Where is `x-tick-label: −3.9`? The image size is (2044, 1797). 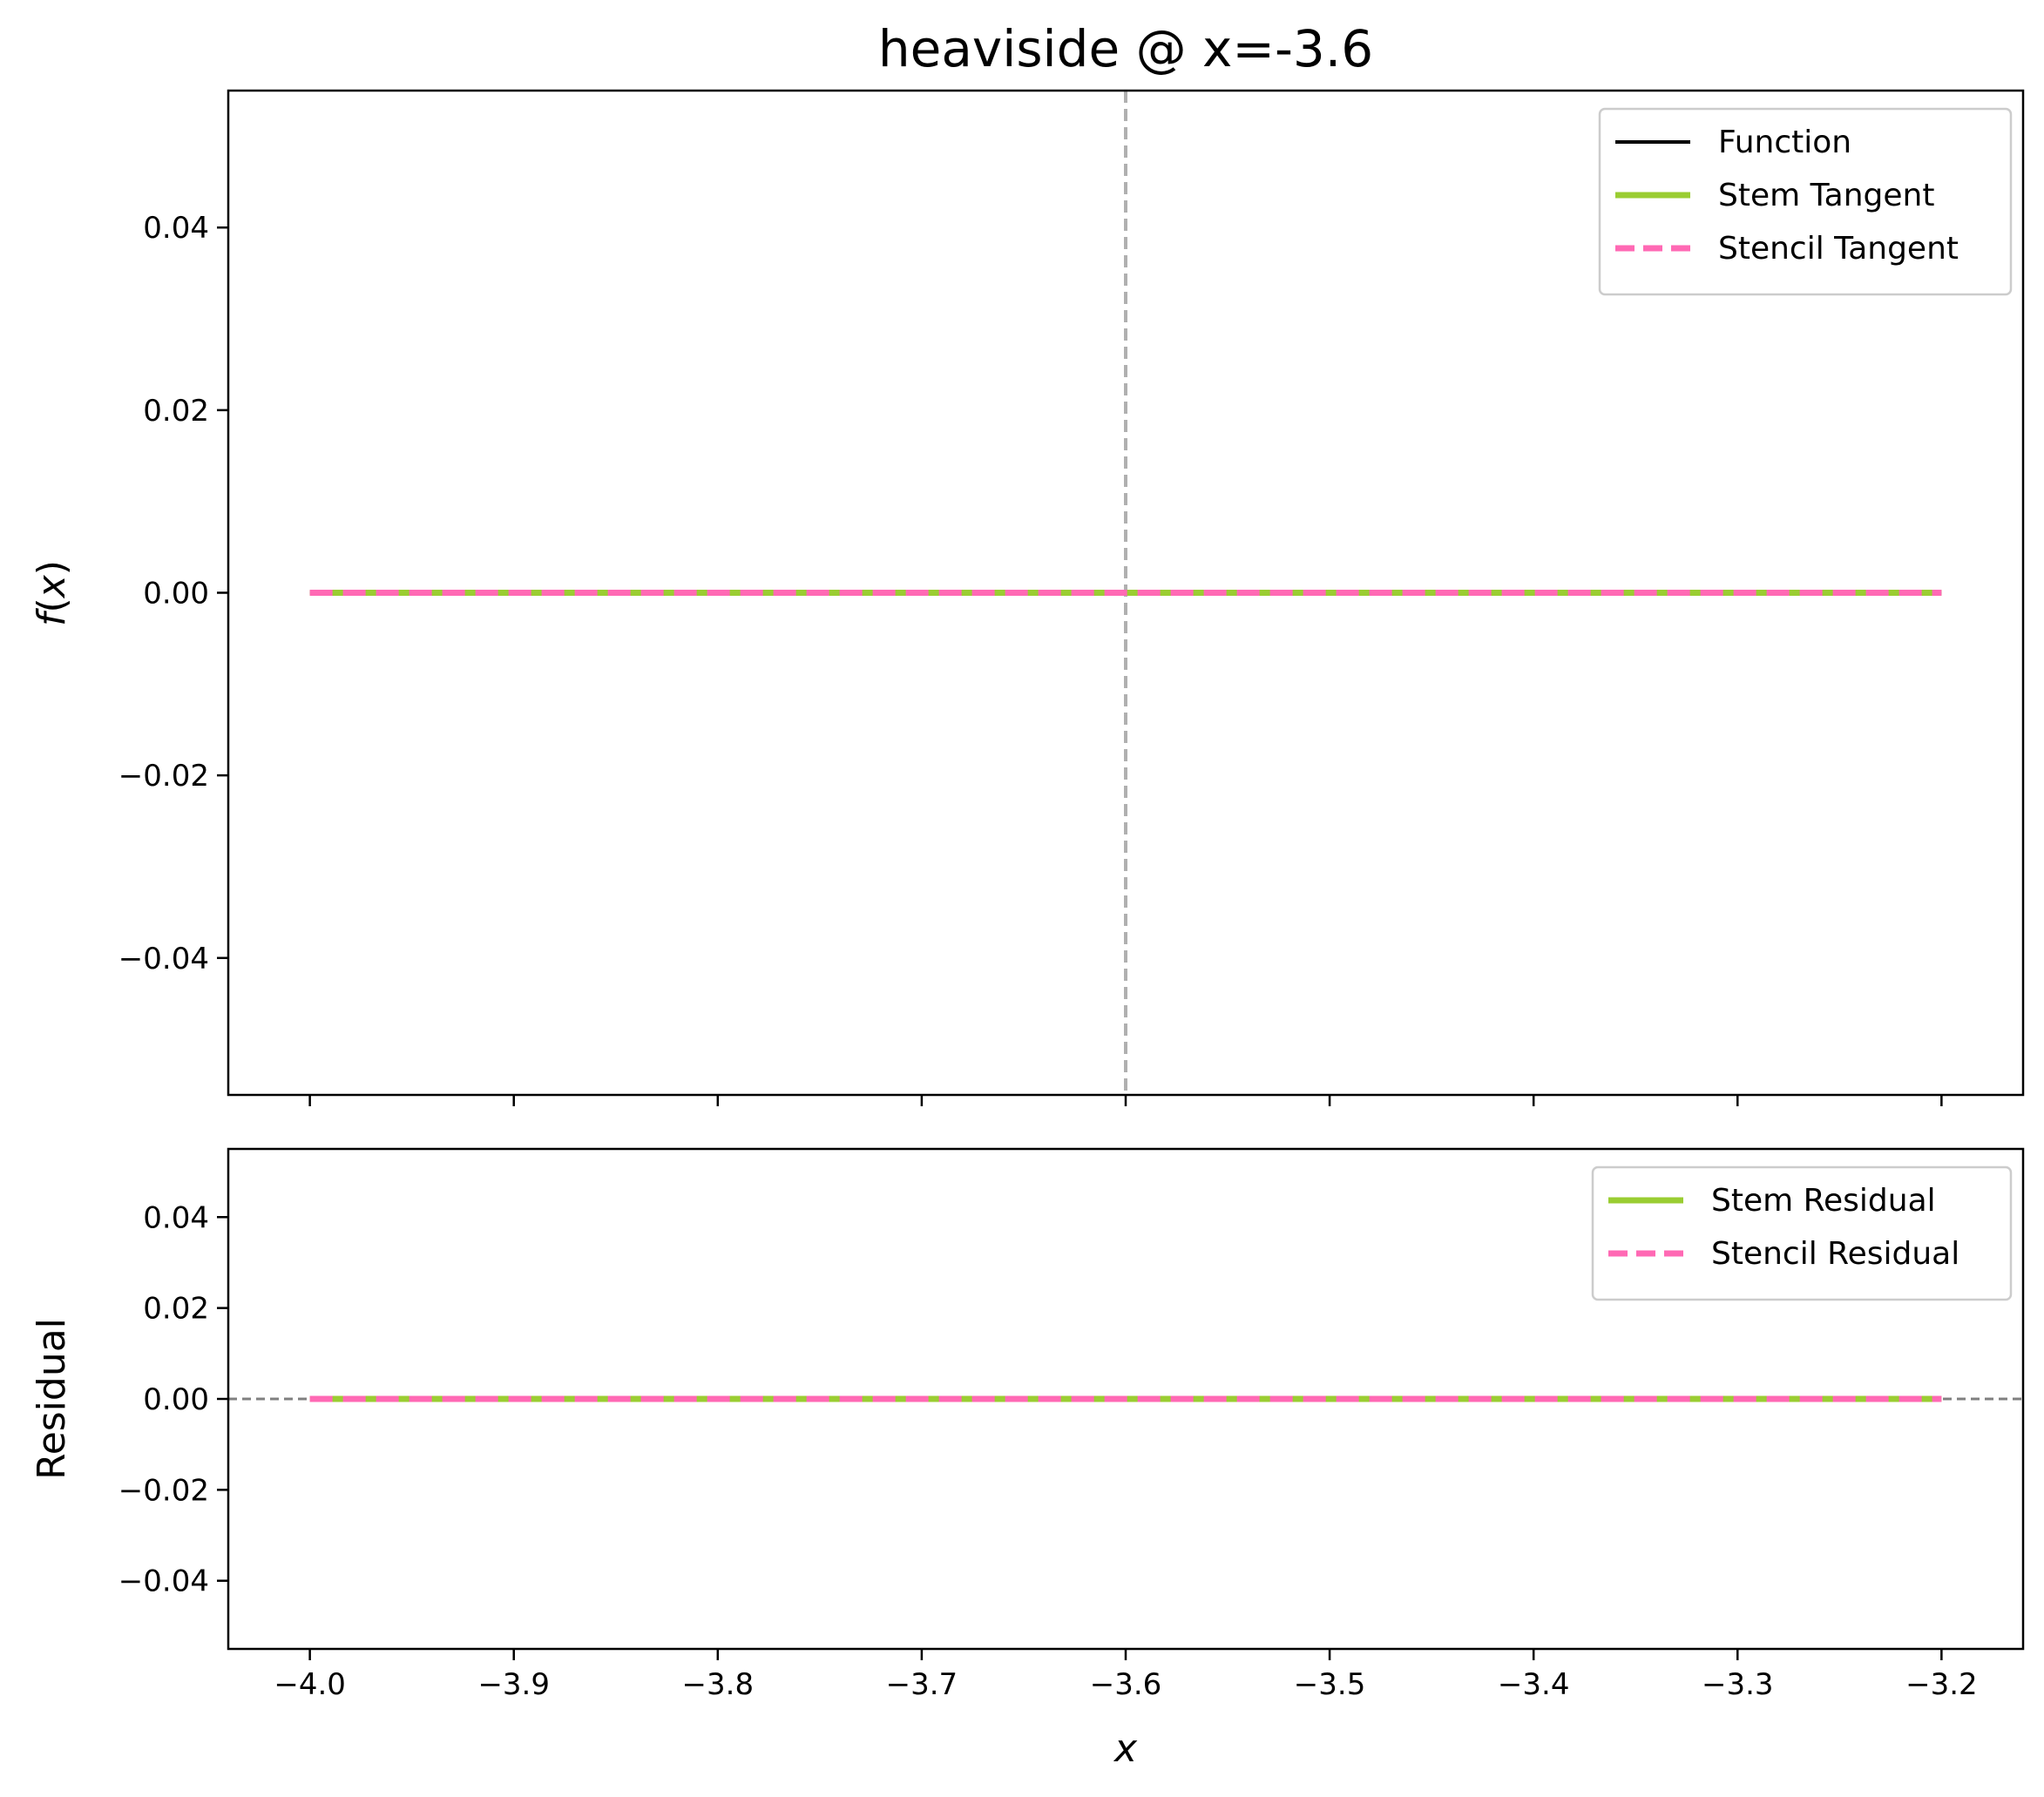 x-tick-label: −3.9 is located at coordinates (513, 1684).